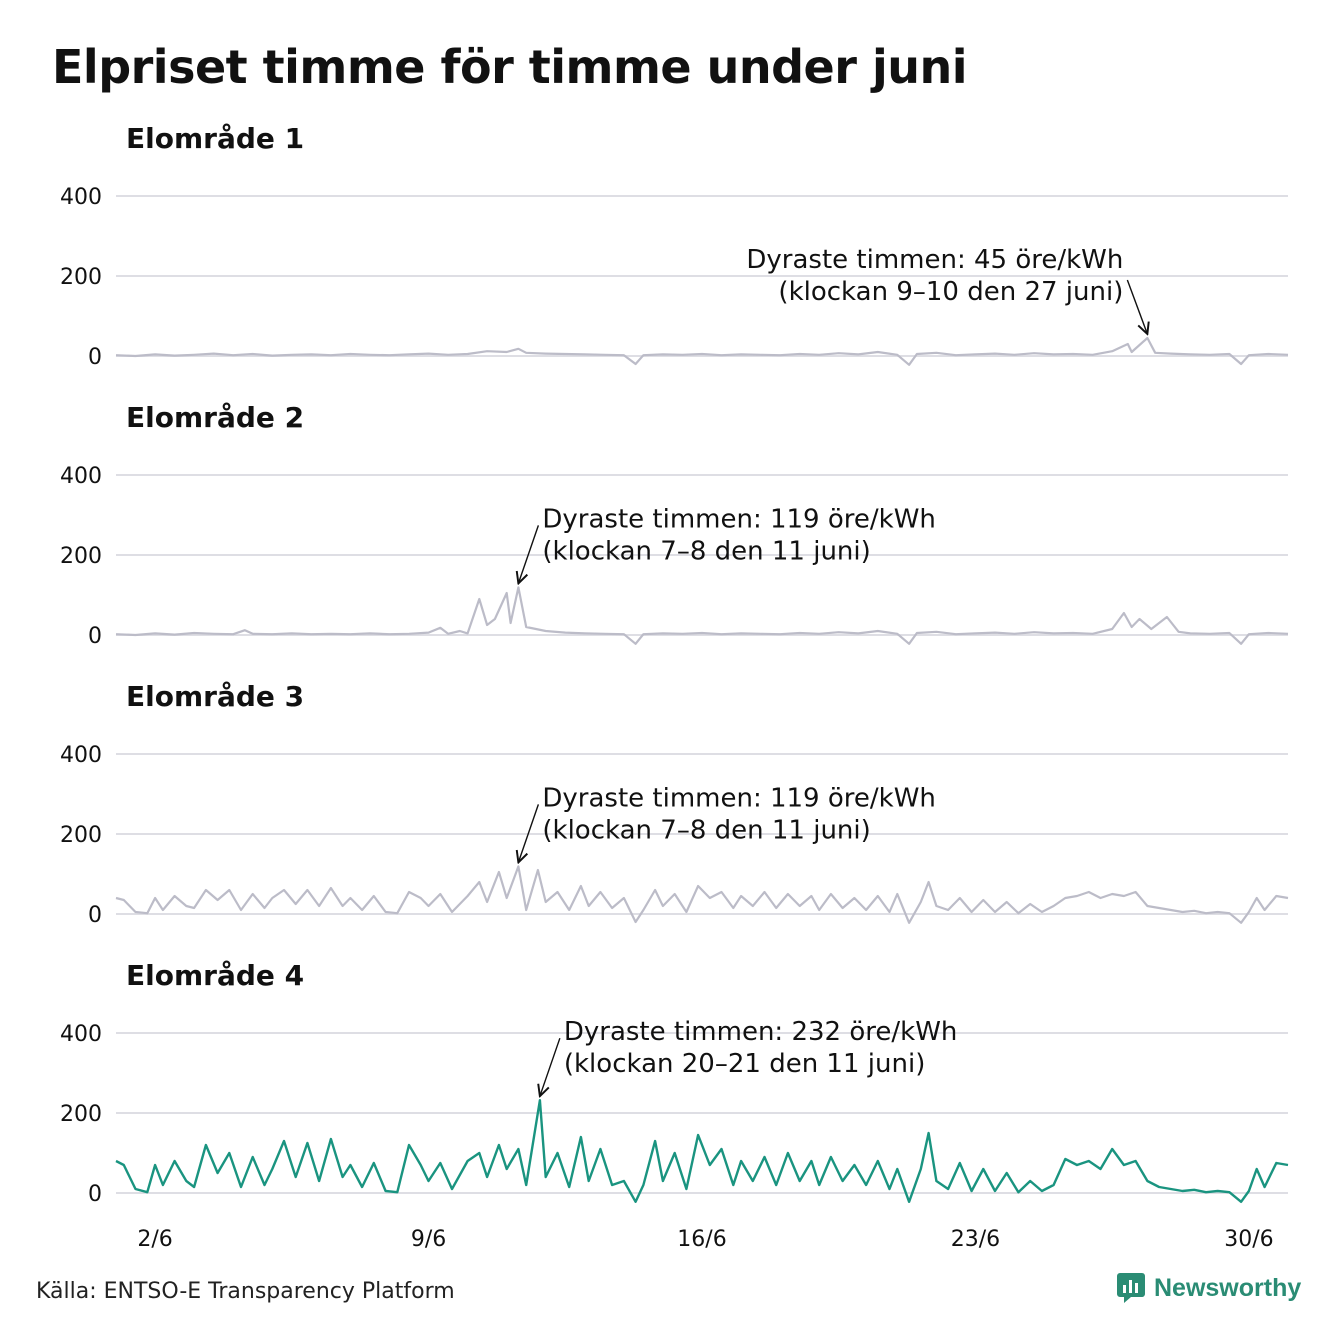  I want to click on x-tick-label: 23/6, so click(975, 1239).